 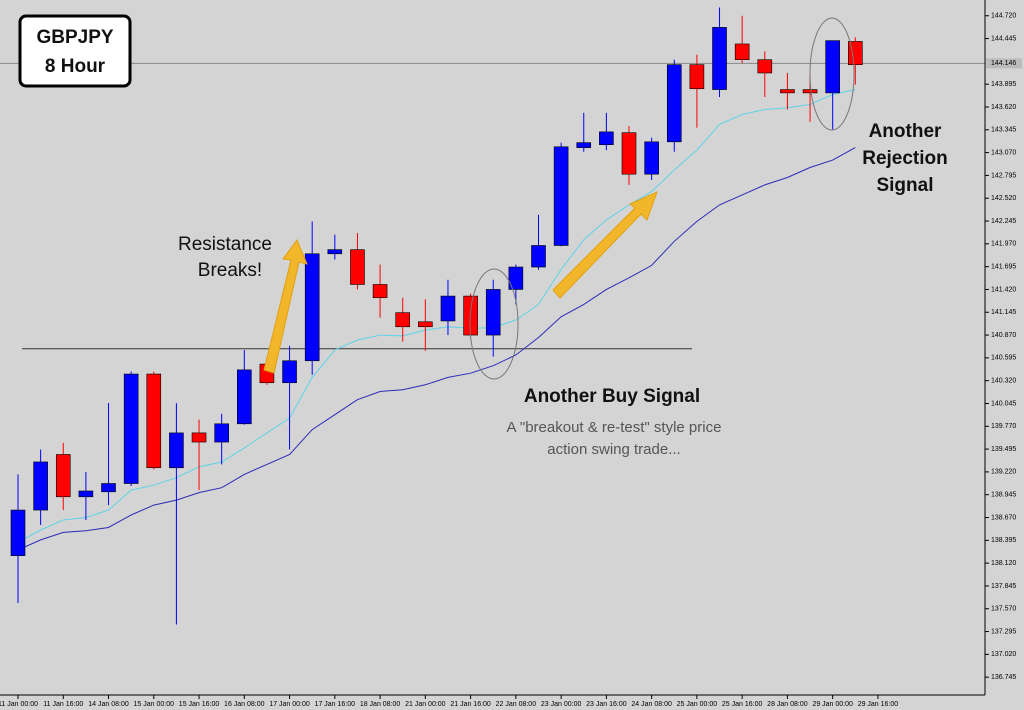 I want to click on y-tick-label: 142.245, so click(x=1003, y=221).